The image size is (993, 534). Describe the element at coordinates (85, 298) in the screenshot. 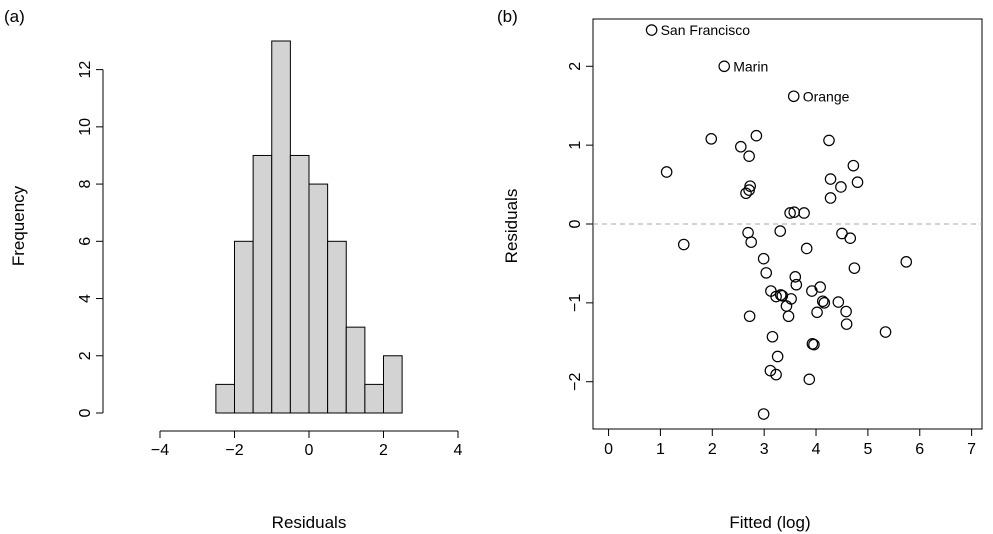

I see `histogram-y-tick-label: 4` at that location.